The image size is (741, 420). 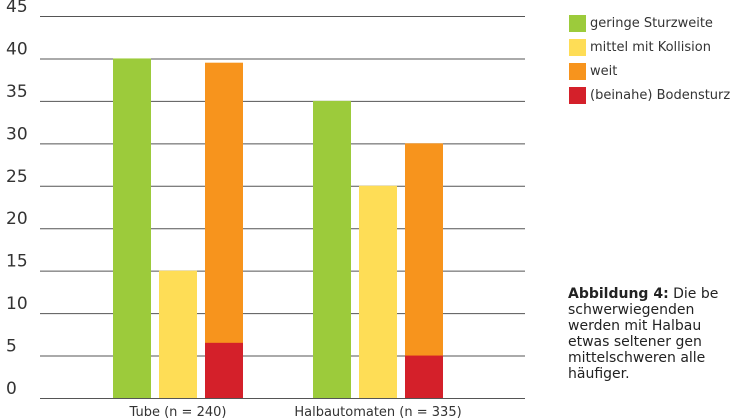 What do you see at coordinates (660, 95) in the screenshot?
I see `legend-label: (beinahe) Bodensturz` at bounding box center [660, 95].